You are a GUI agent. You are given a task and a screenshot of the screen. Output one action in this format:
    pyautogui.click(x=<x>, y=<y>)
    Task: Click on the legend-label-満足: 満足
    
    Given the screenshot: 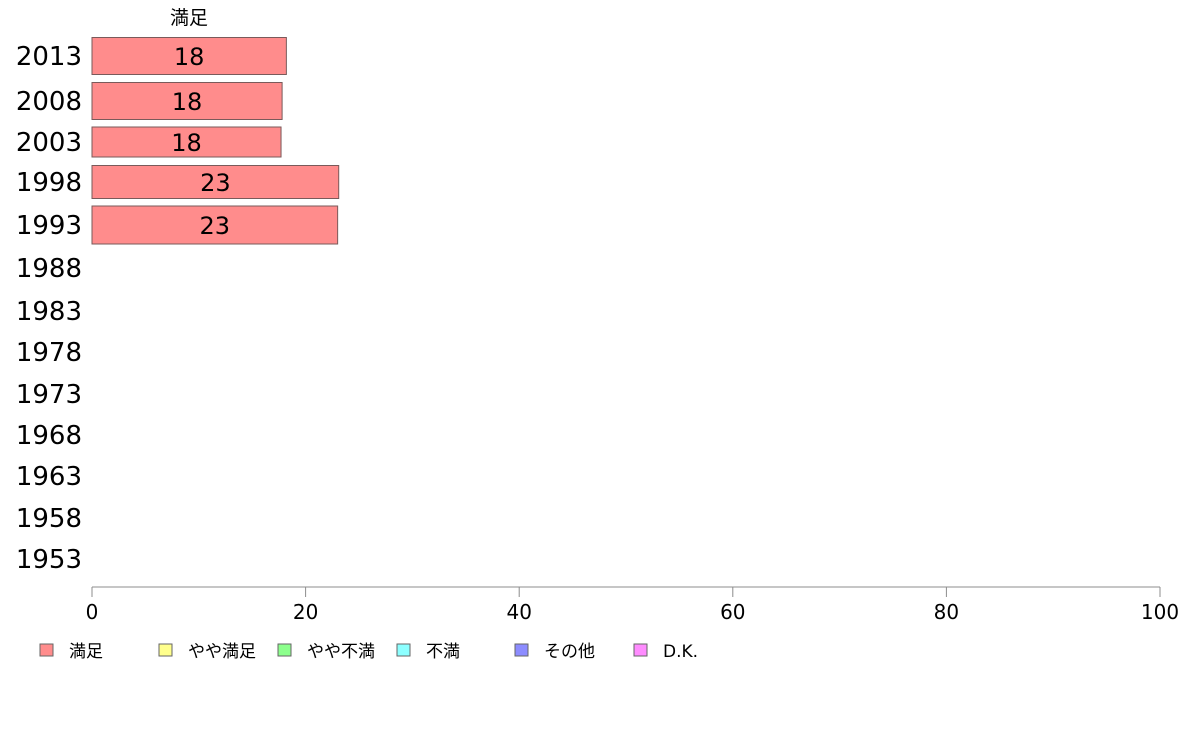 What is the action you would take?
    pyautogui.click(x=86, y=652)
    